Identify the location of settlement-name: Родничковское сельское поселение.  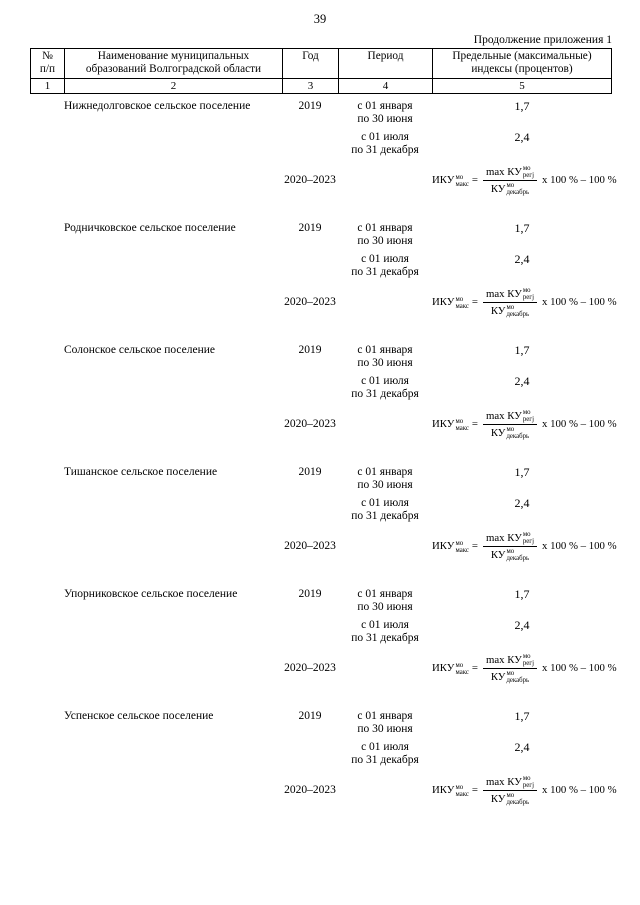
(150, 228).